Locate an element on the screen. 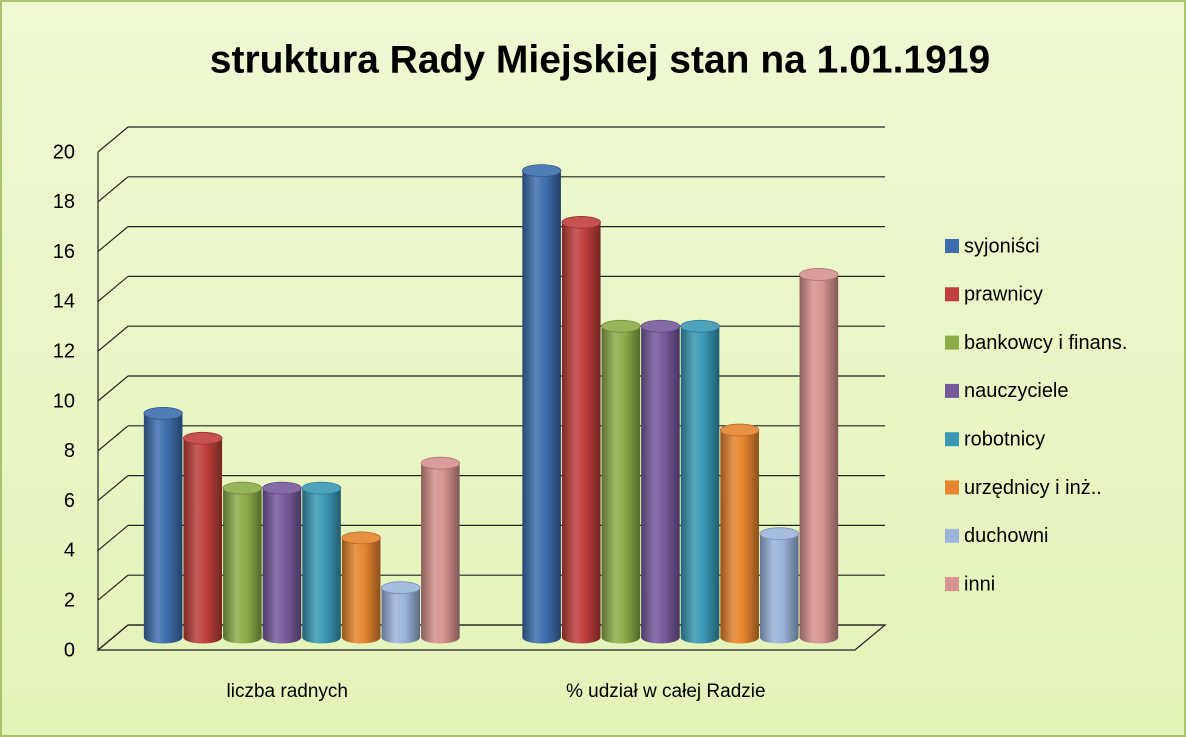  y-tick-label: 2 is located at coordinates (69, 600).